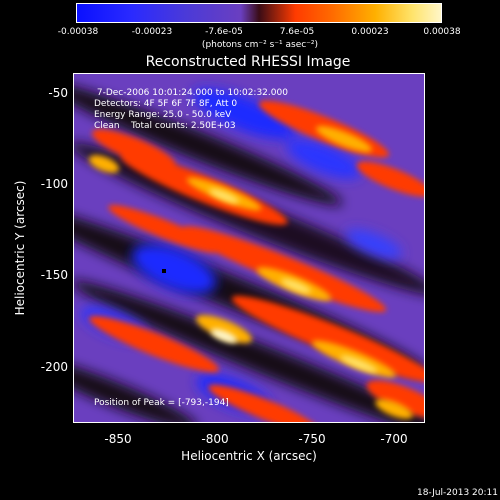 The image size is (500, 500). Describe the element at coordinates (297, 32) in the screenshot. I see `colorbar-tick-label: 7.6e-05` at that location.